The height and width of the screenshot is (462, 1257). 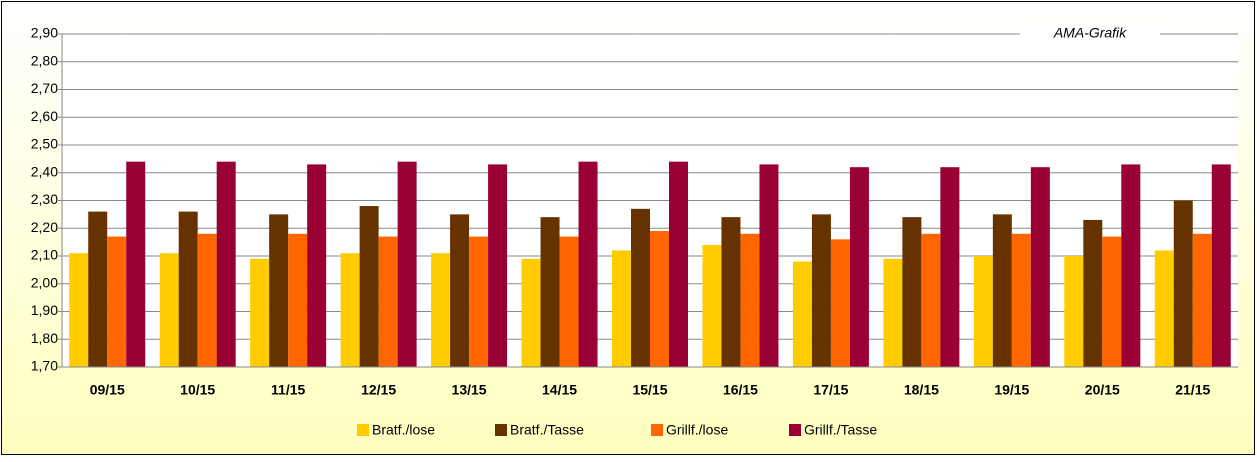 What do you see at coordinates (44, 366) in the screenshot?
I see `y-tick-label: 1,70` at bounding box center [44, 366].